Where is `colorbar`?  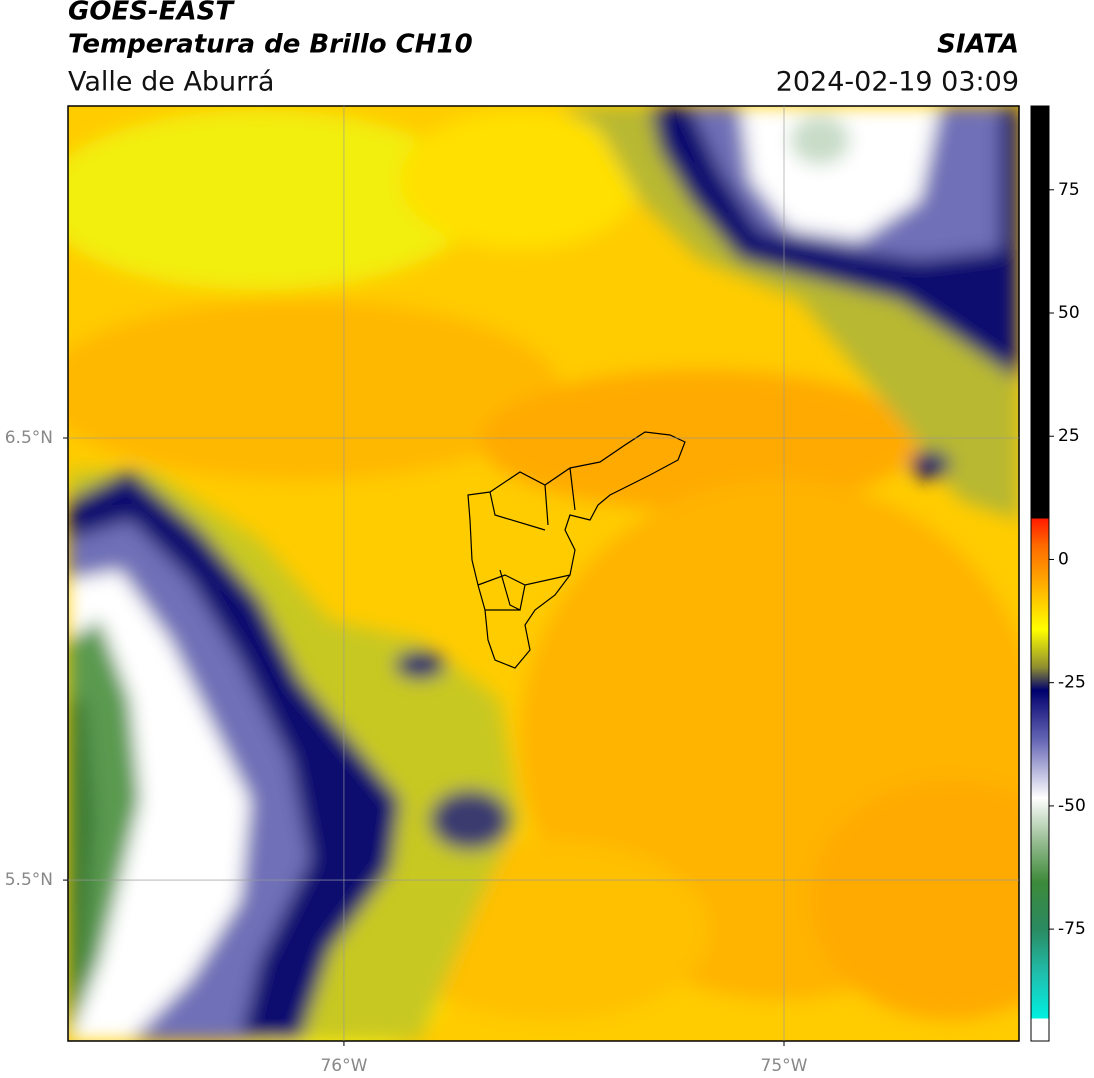
colorbar is located at coordinates (1040, 573).